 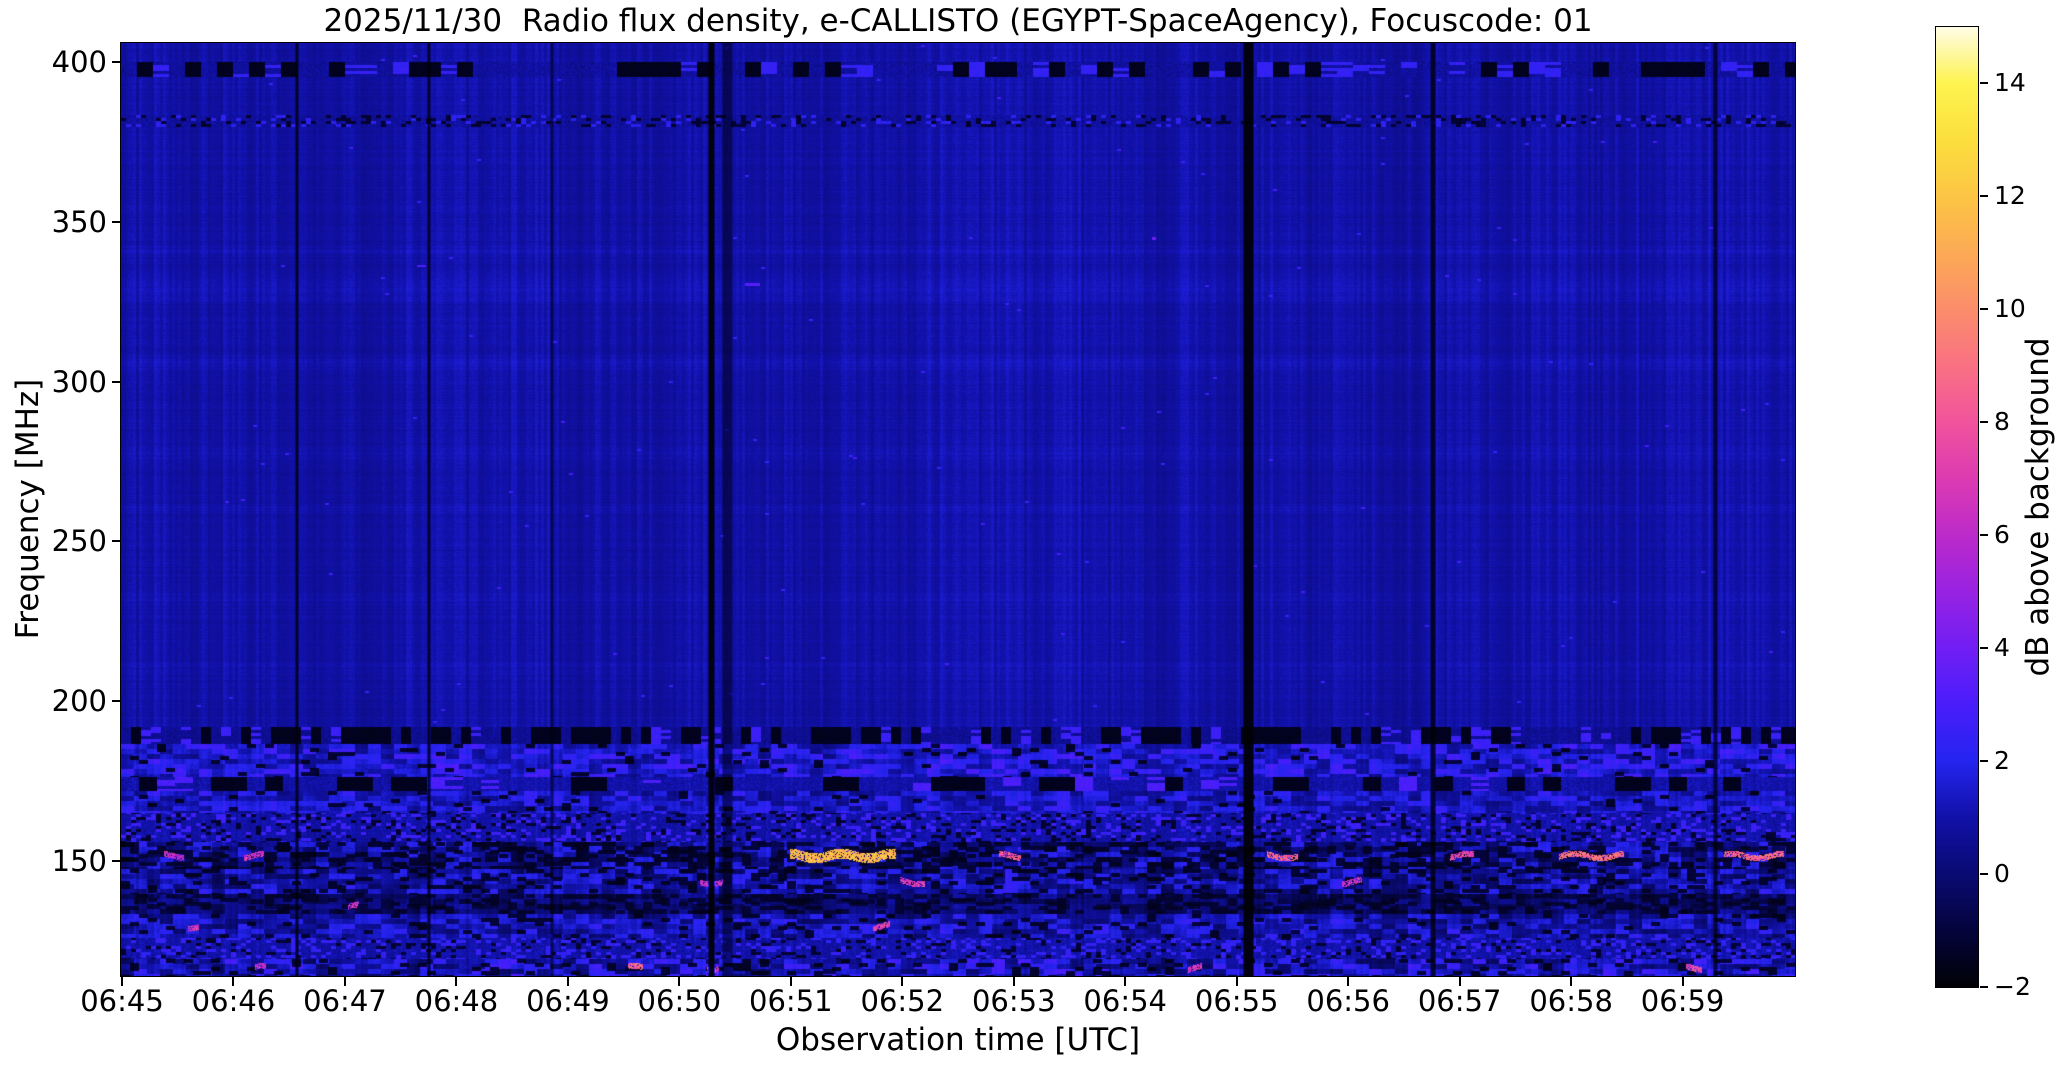 I want to click on x-tick-label: 06:48, so click(x=456, y=1001).